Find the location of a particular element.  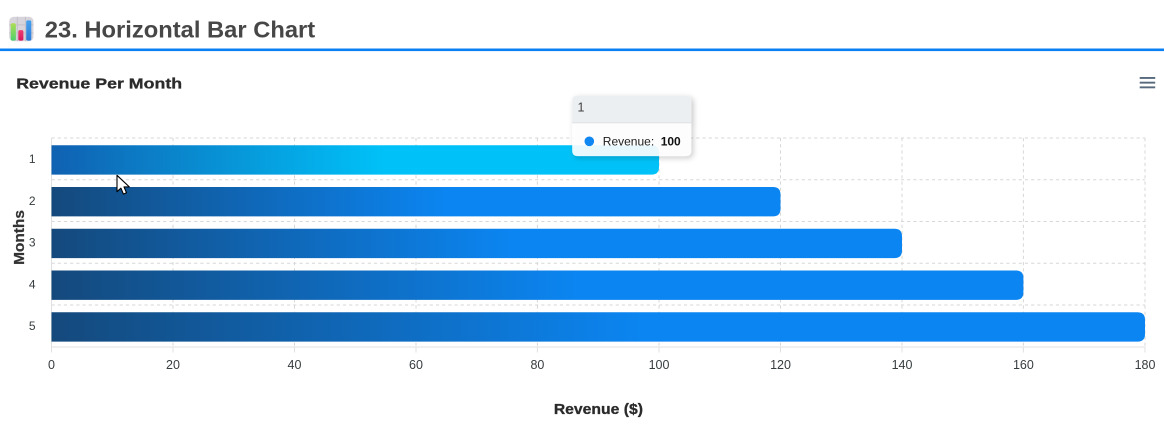

svg-text: 180 is located at coordinates (1145, 365).